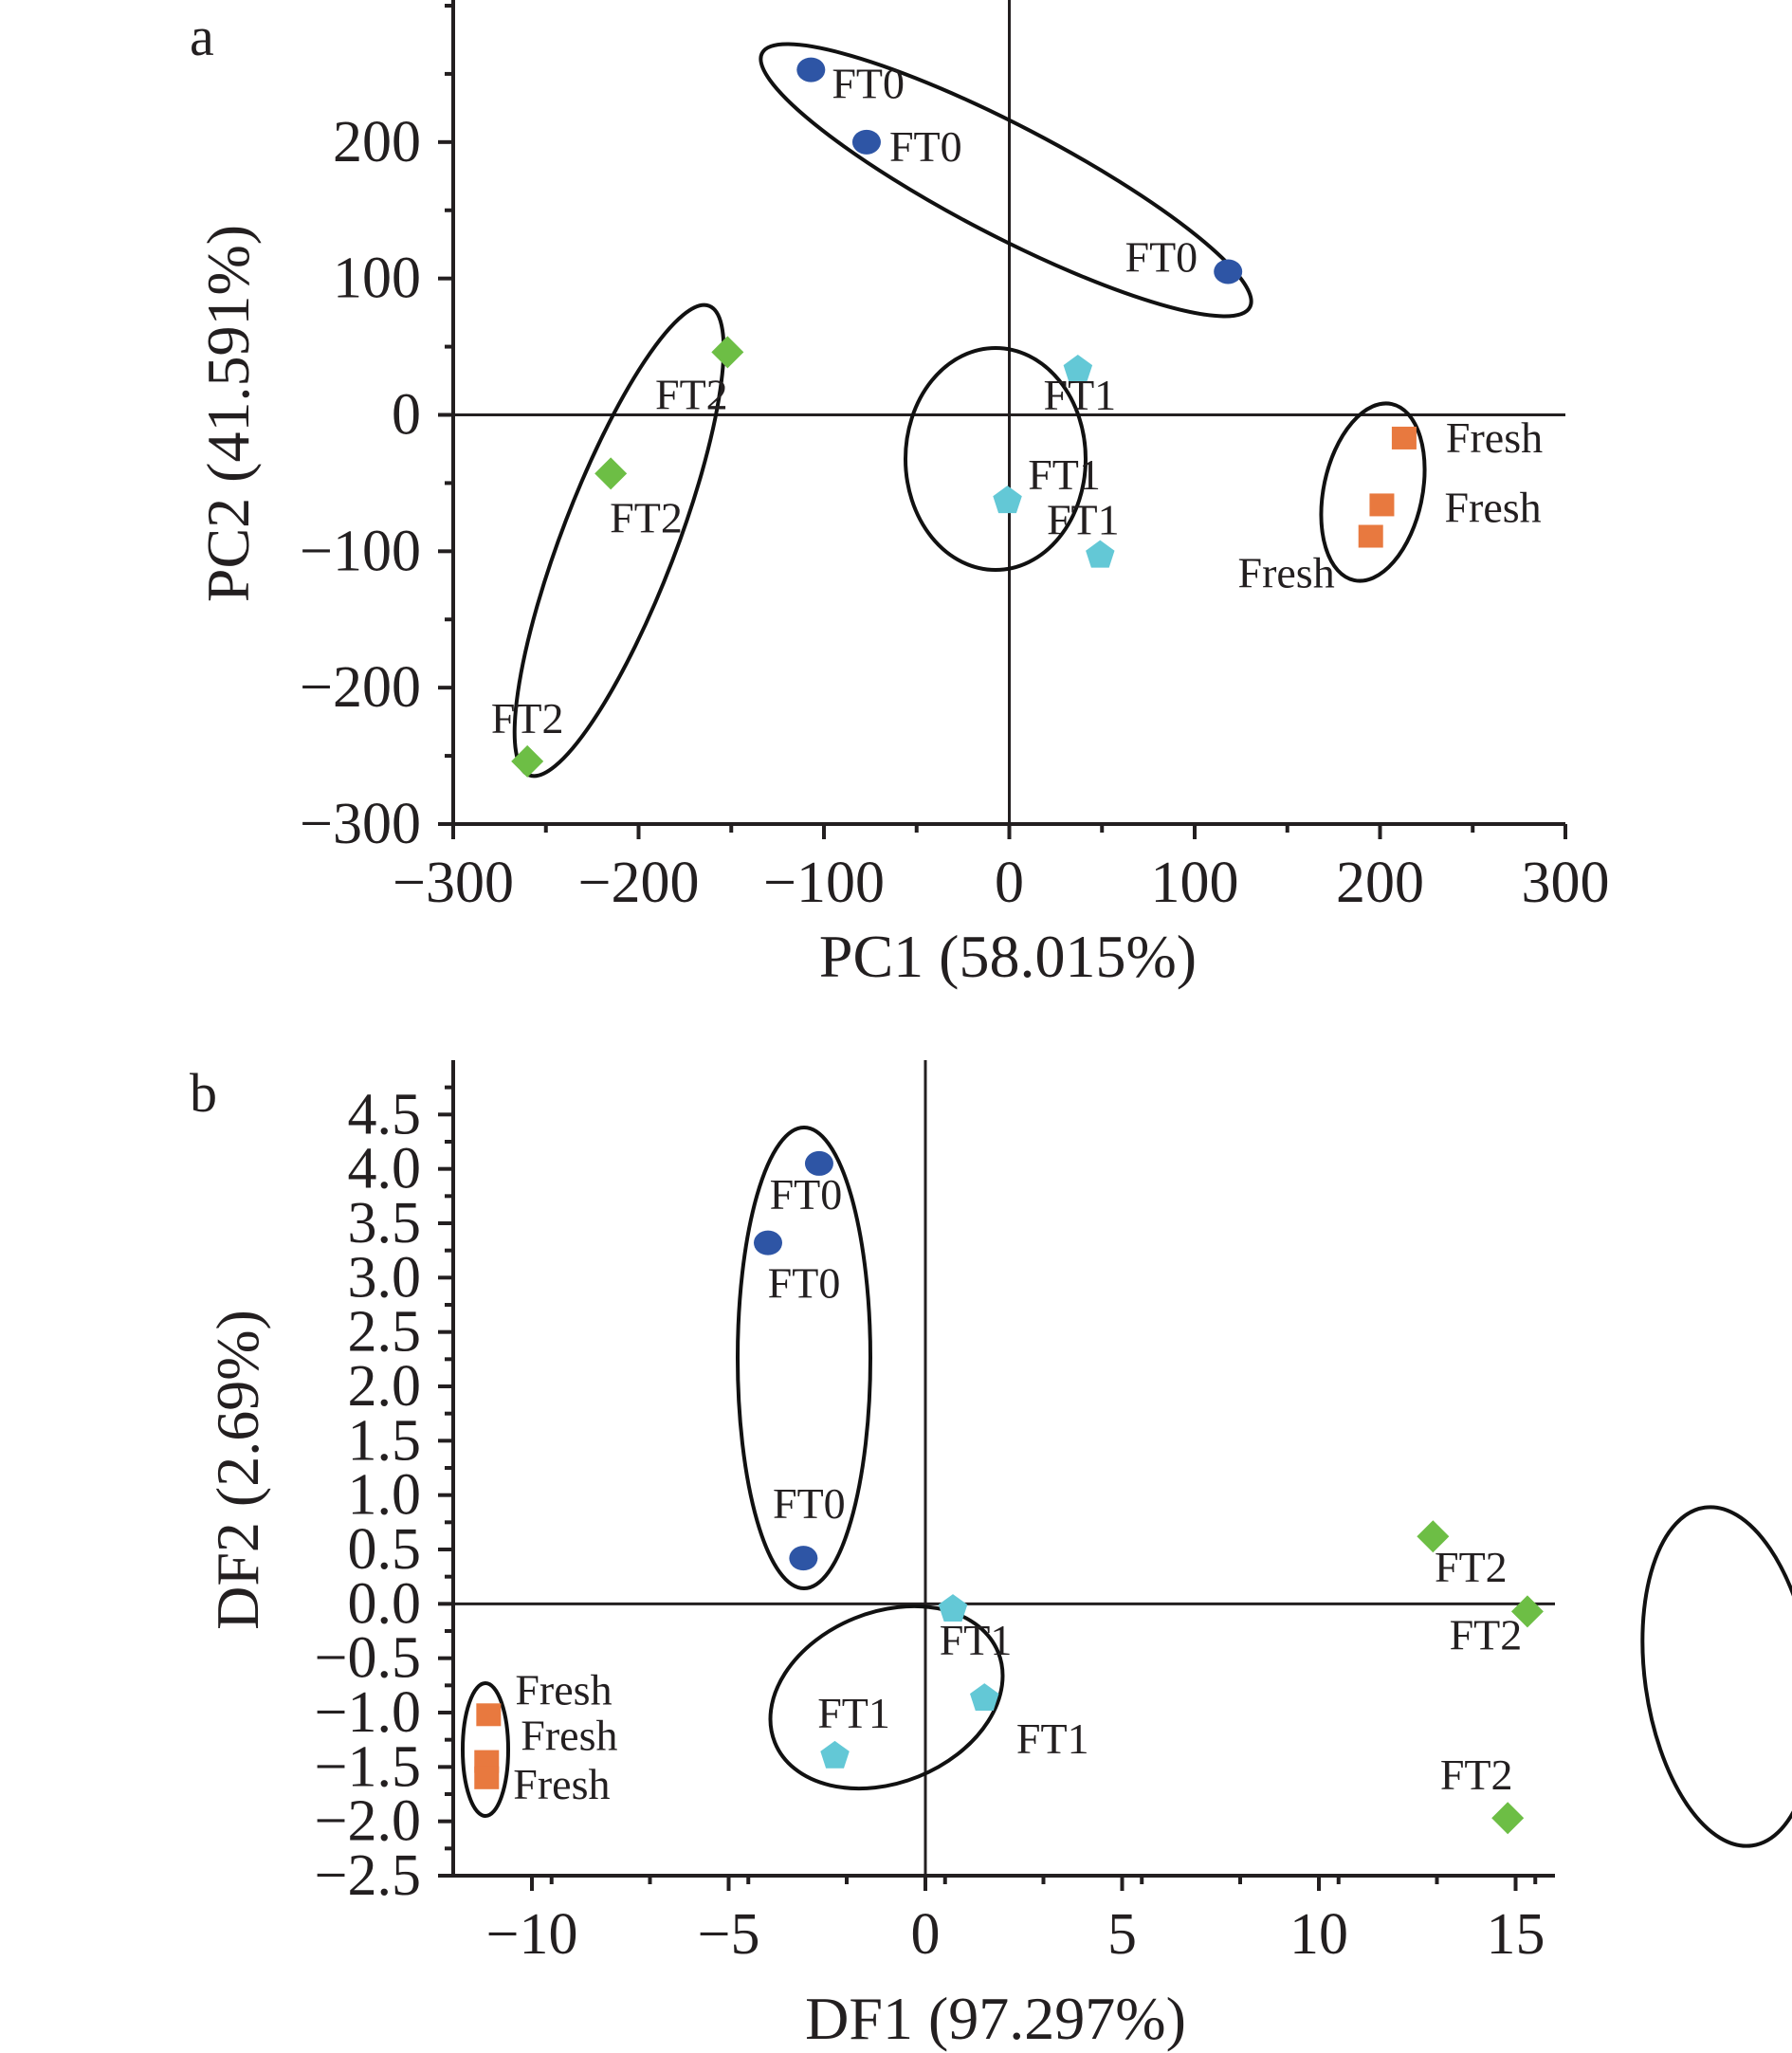  I want to click on panel-a-y-axis-title: PC2 (41.591%), so click(228, 413).